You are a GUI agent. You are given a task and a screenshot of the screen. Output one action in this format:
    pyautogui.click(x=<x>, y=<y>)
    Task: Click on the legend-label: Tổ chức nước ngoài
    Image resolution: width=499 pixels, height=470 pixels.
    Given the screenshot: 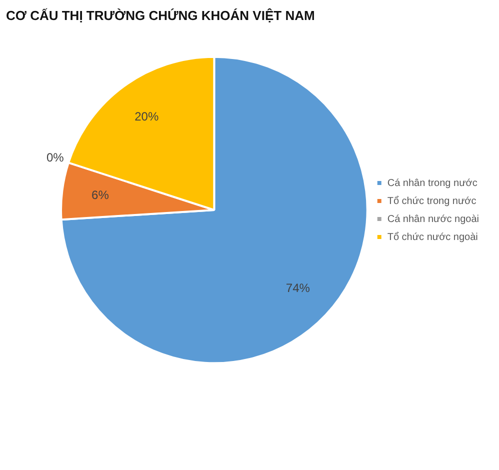 What is the action you would take?
    pyautogui.click(x=432, y=236)
    